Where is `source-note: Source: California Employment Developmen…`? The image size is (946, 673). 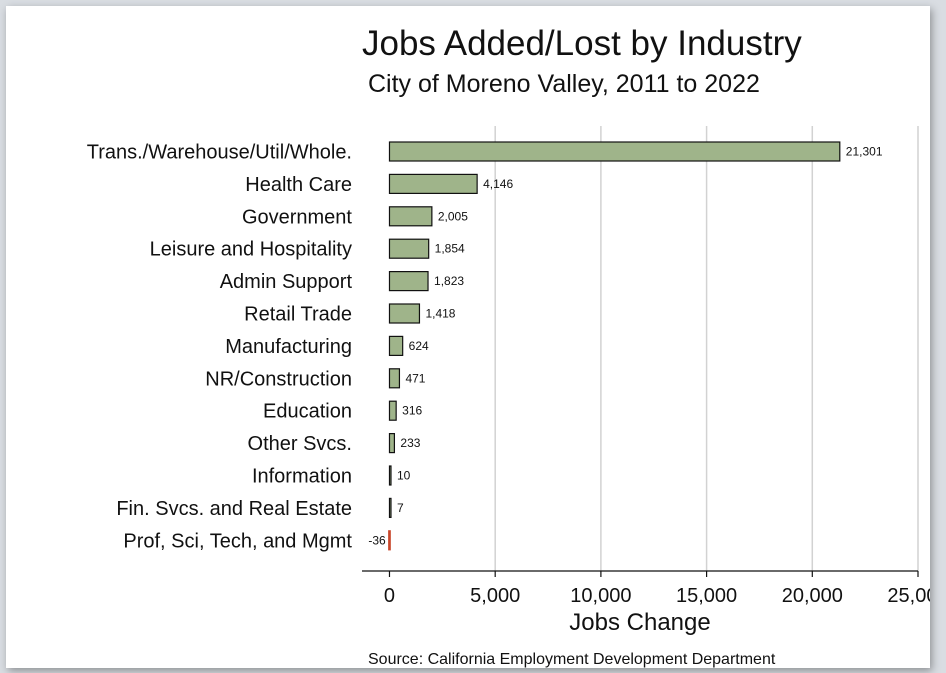 source-note: Source: California Employment Developmen… is located at coordinates (572, 659).